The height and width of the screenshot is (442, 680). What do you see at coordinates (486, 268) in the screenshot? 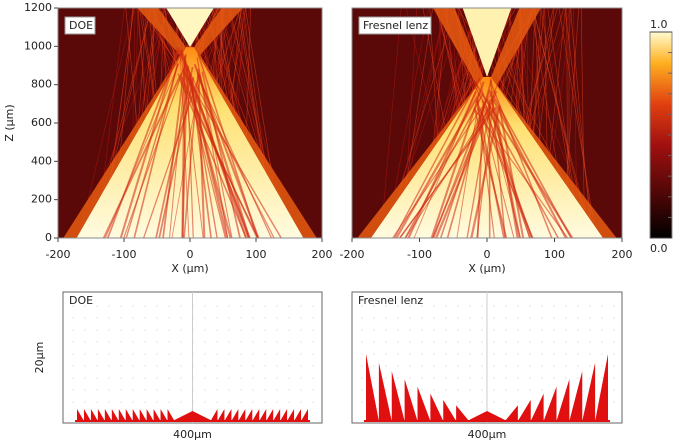
I see `x-axis-label: X (μm)` at bounding box center [486, 268].